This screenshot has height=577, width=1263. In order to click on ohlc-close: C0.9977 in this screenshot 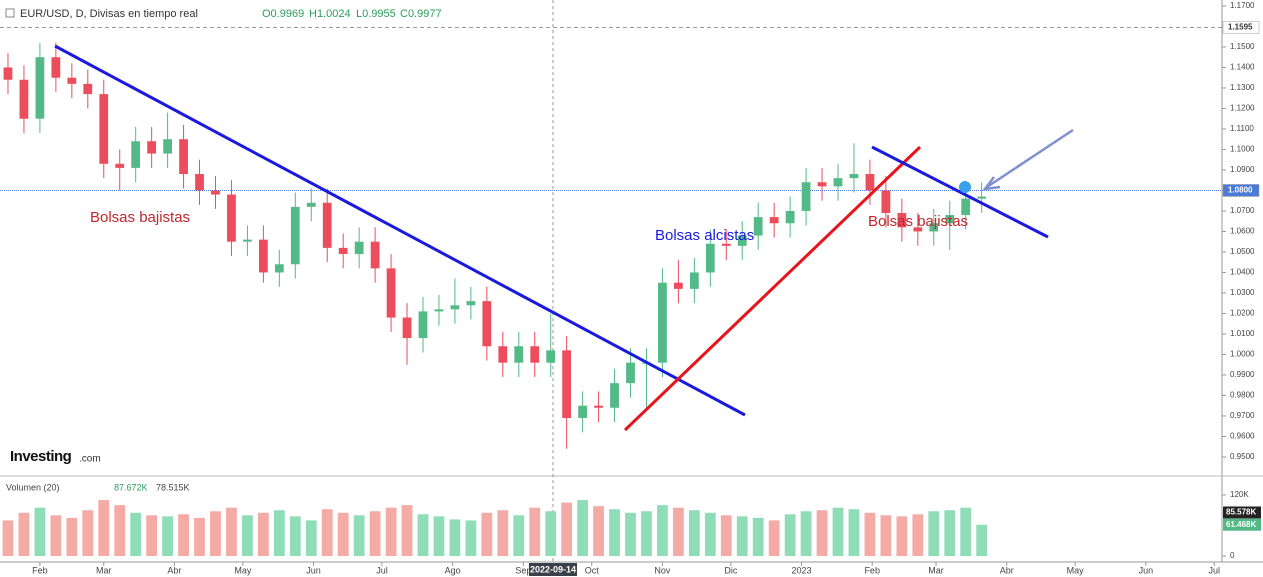, I will do `click(421, 14)`.